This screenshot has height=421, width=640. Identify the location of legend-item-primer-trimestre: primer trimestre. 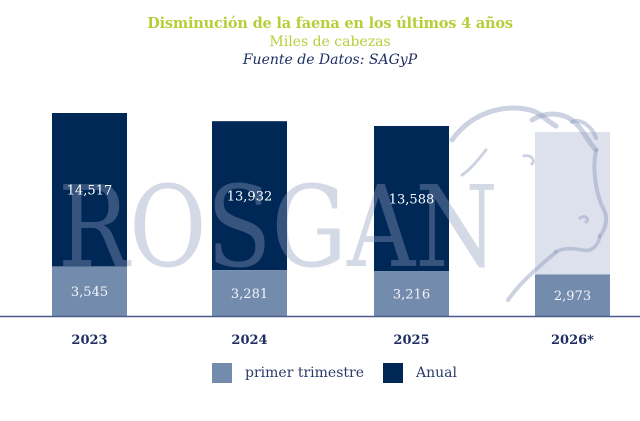
(288, 373).